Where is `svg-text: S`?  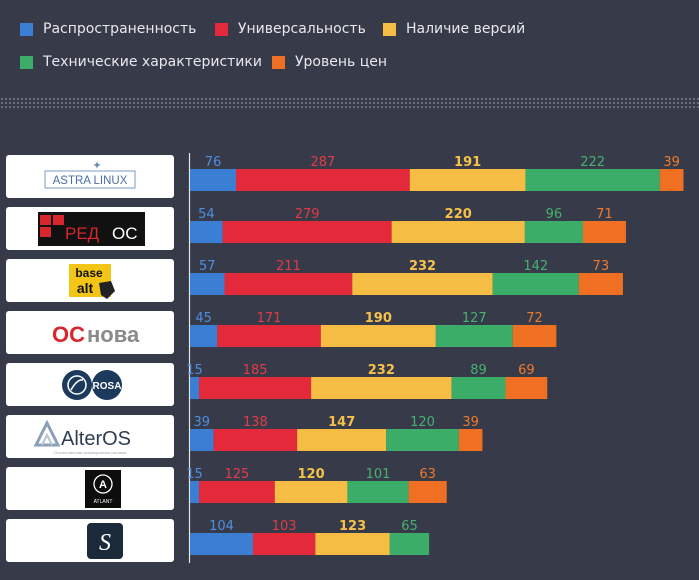 svg-text: S is located at coordinates (105, 543).